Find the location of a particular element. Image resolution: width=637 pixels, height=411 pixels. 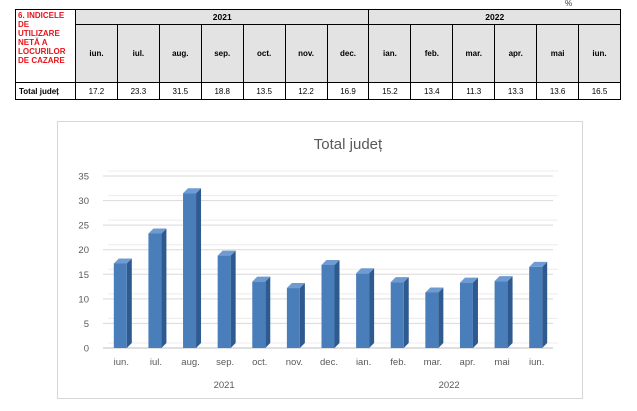

month-header-cell: dec. is located at coordinates (348, 53).